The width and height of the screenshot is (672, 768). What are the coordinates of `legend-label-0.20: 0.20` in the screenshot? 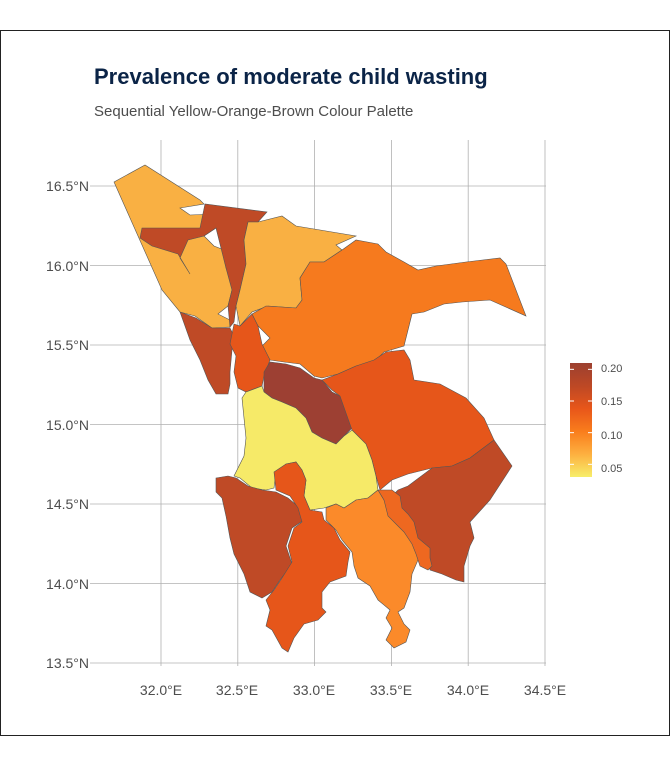 It's located at (611, 369).